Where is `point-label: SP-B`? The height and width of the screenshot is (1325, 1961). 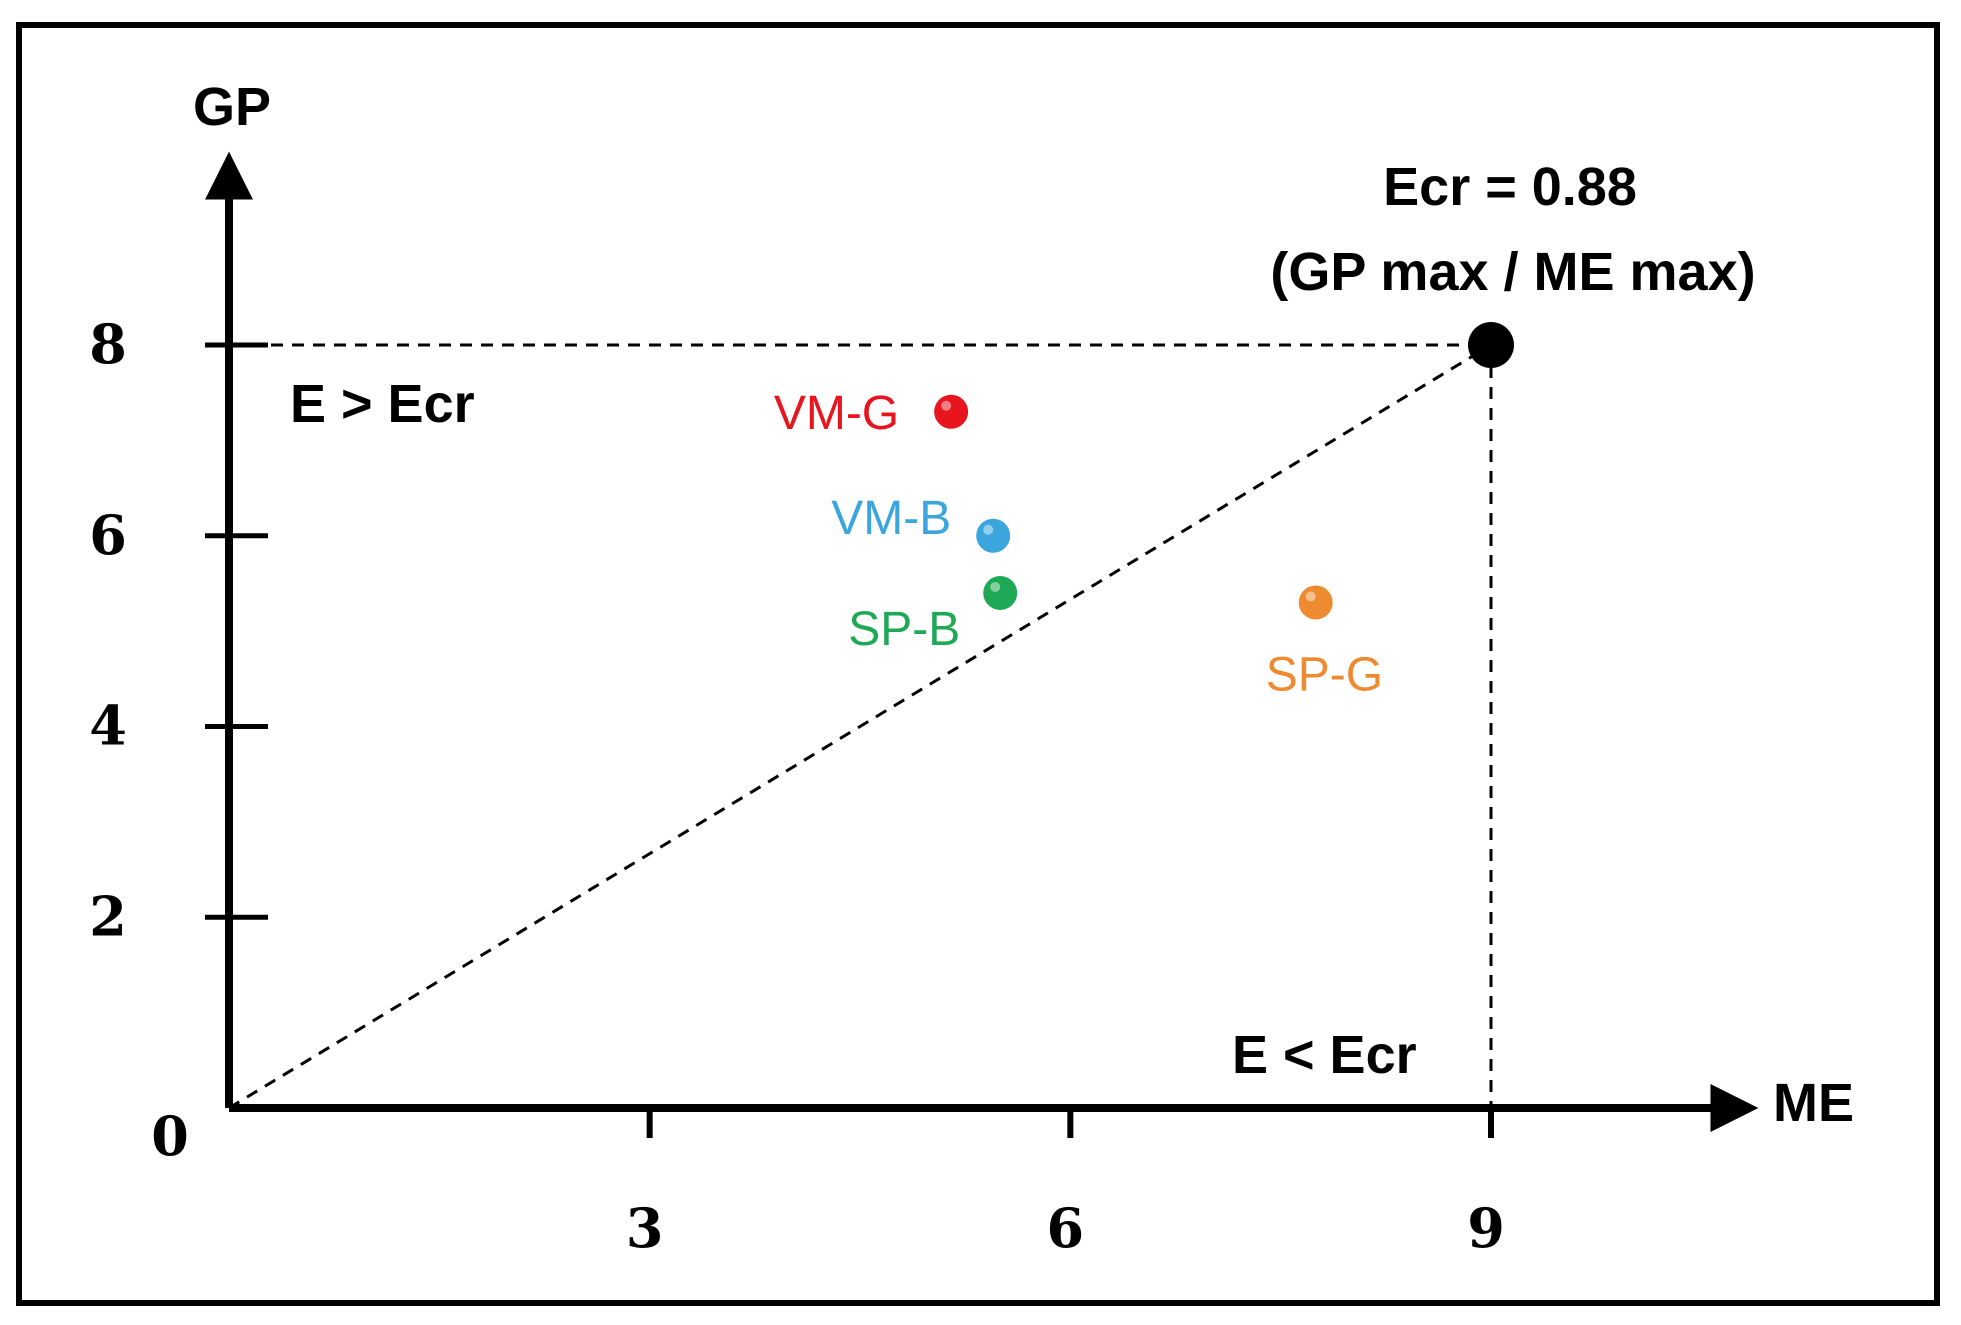 point-label: SP-B is located at coordinates (904, 629).